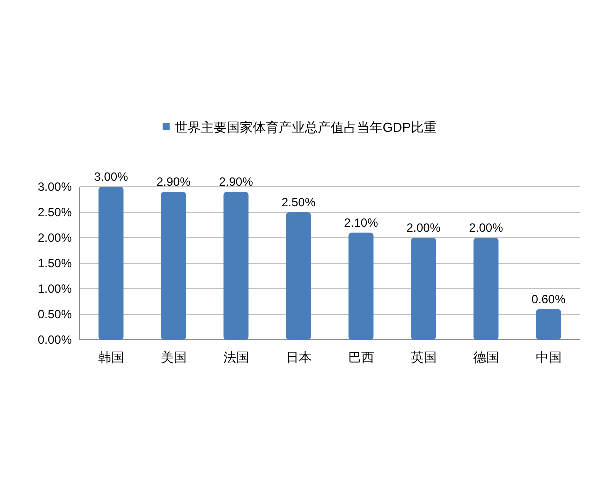  What do you see at coordinates (55, 315) in the screenshot?
I see `y-tick-label: 0.50%` at bounding box center [55, 315].